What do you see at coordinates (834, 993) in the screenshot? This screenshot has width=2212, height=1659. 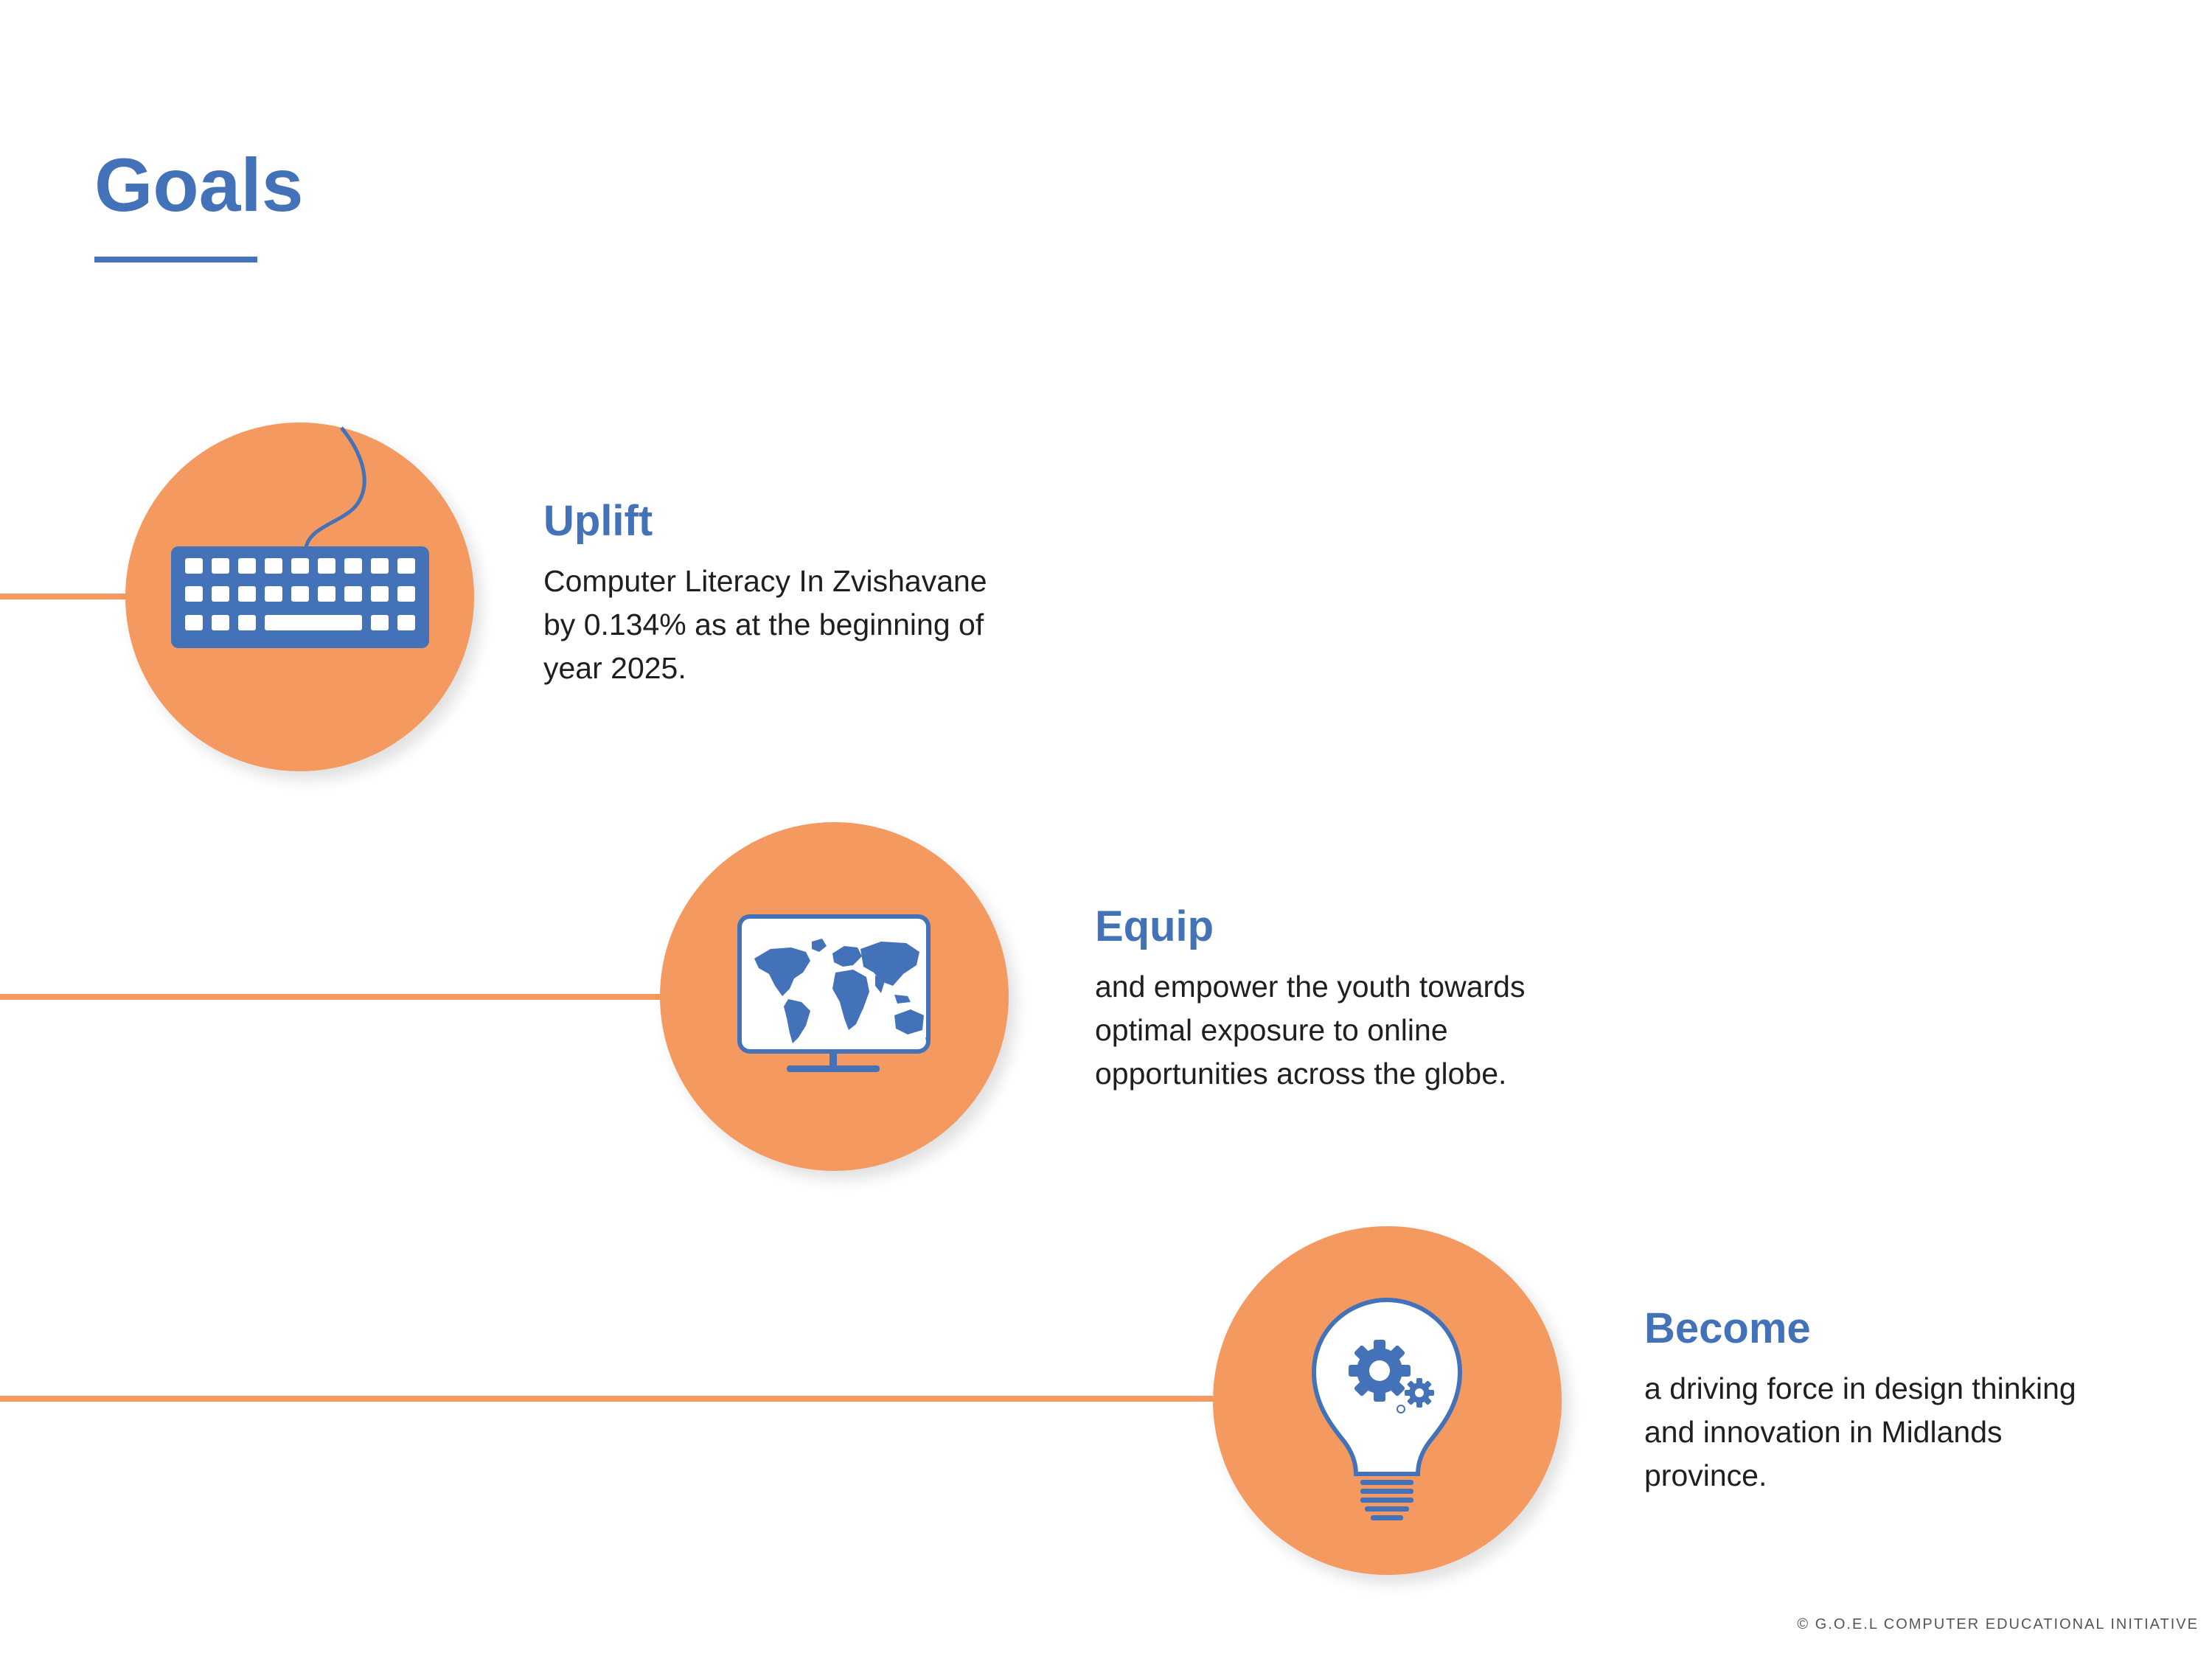 I see `world-map-monitor-icon` at bounding box center [834, 993].